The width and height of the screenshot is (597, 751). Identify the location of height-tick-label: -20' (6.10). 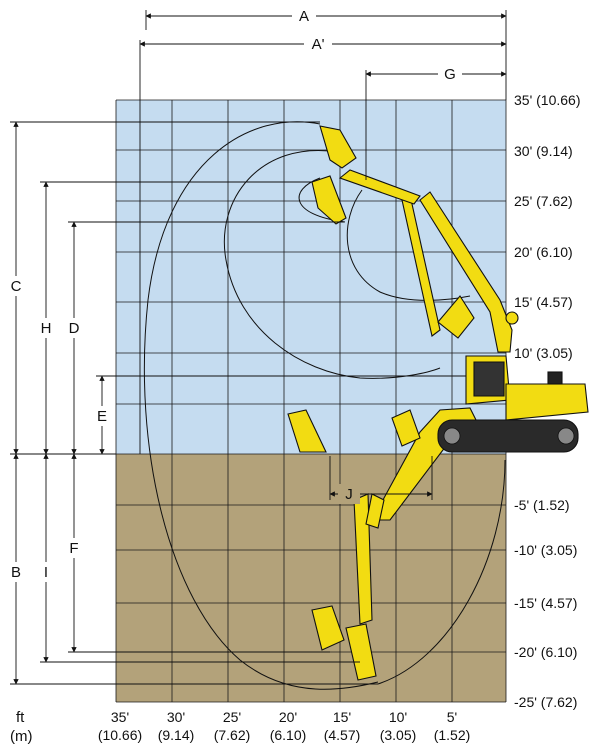
(545, 652).